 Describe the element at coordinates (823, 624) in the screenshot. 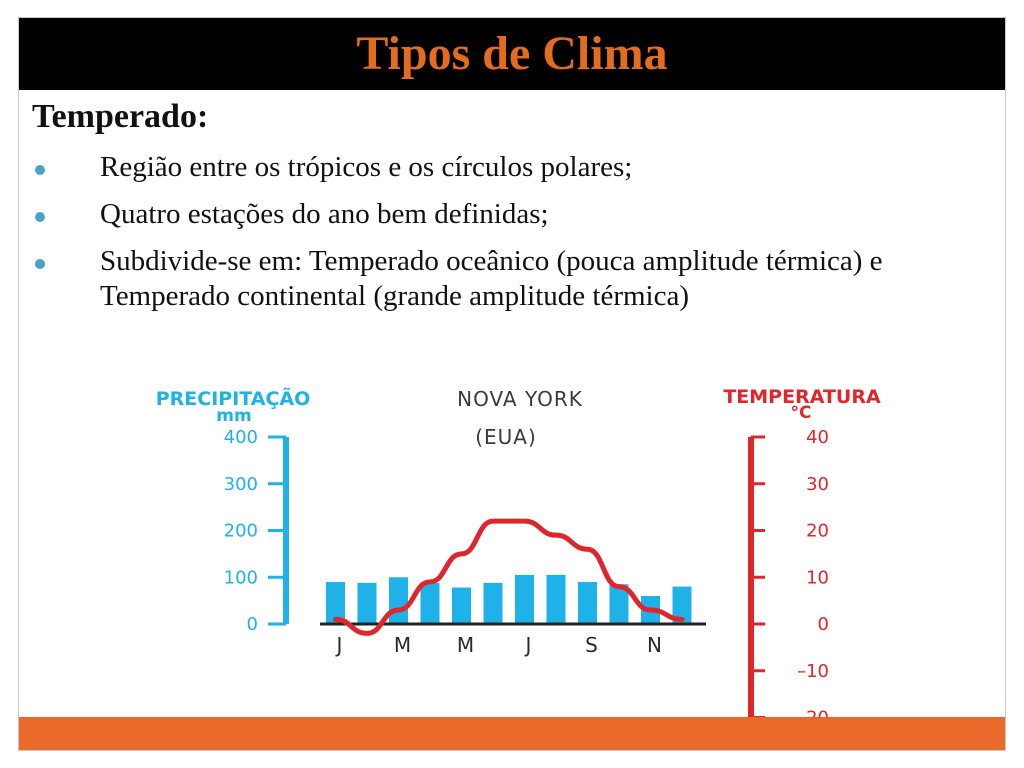

I see `temp-tick-label: 0` at that location.